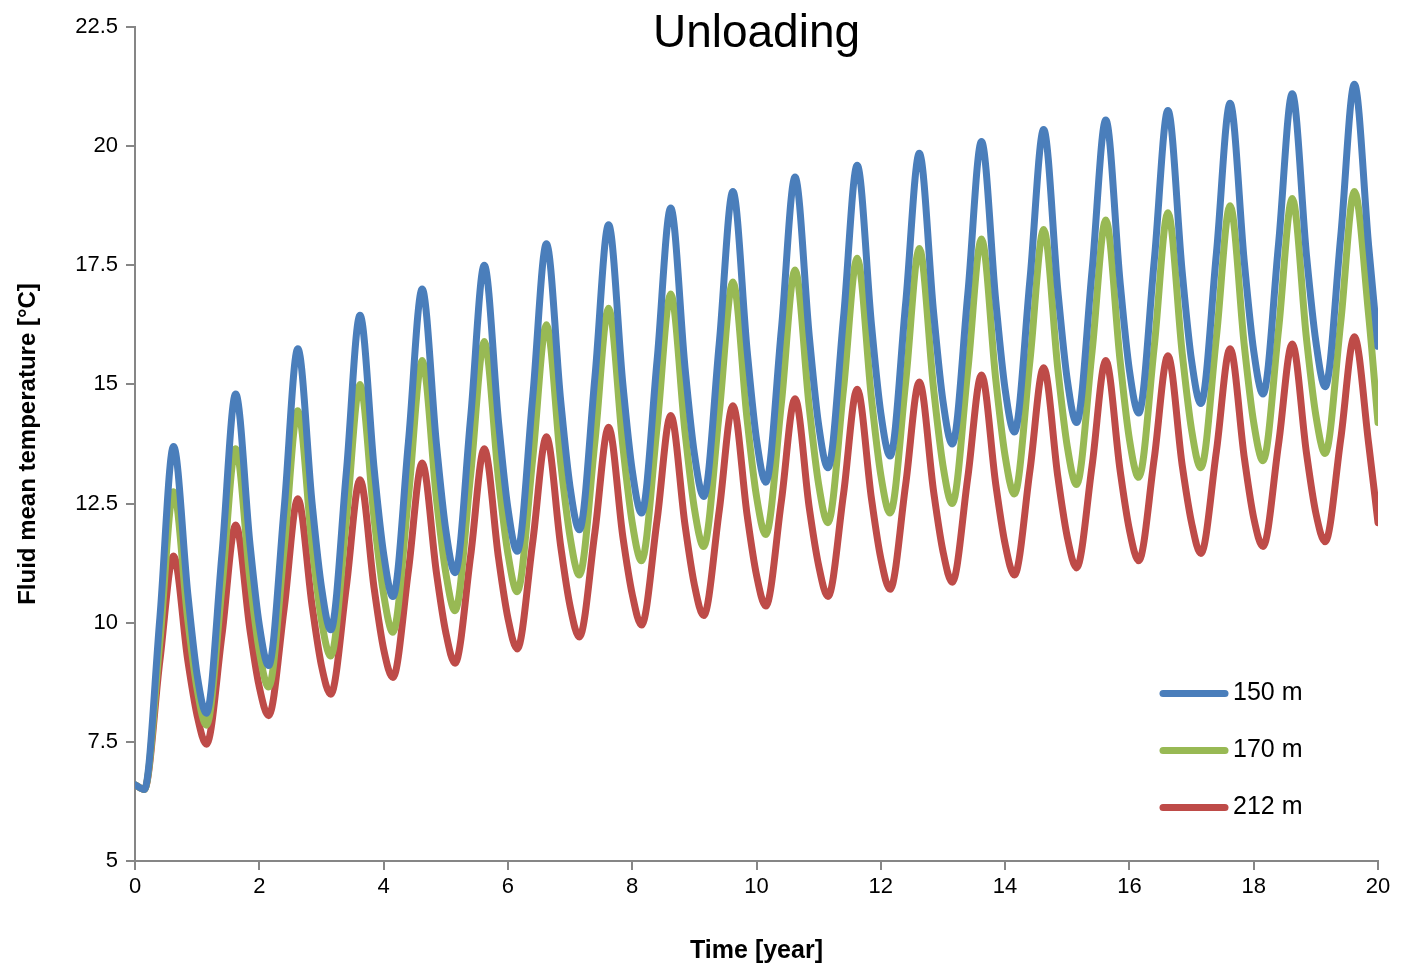  I want to click on x-tick-label: 12, so click(881, 886).